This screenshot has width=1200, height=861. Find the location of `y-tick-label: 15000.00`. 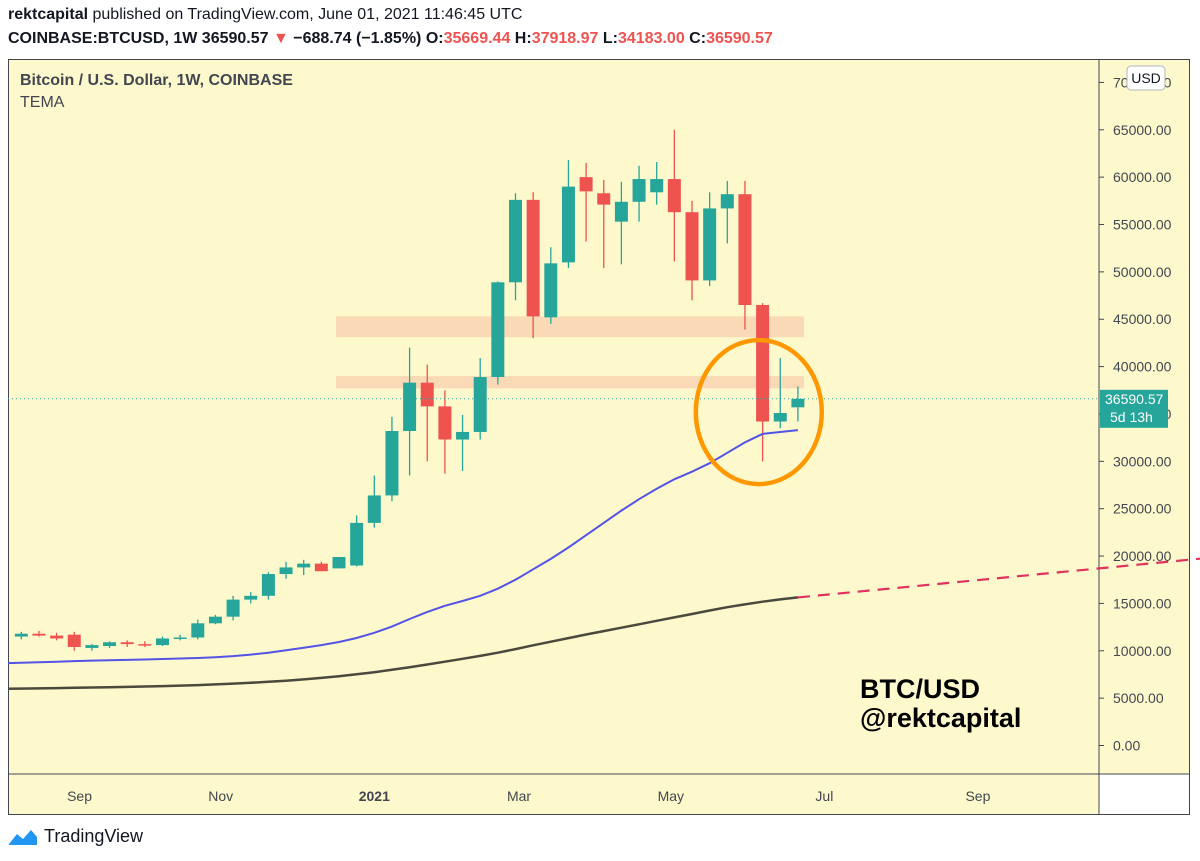

y-tick-label: 15000.00 is located at coordinates (1142, 603).